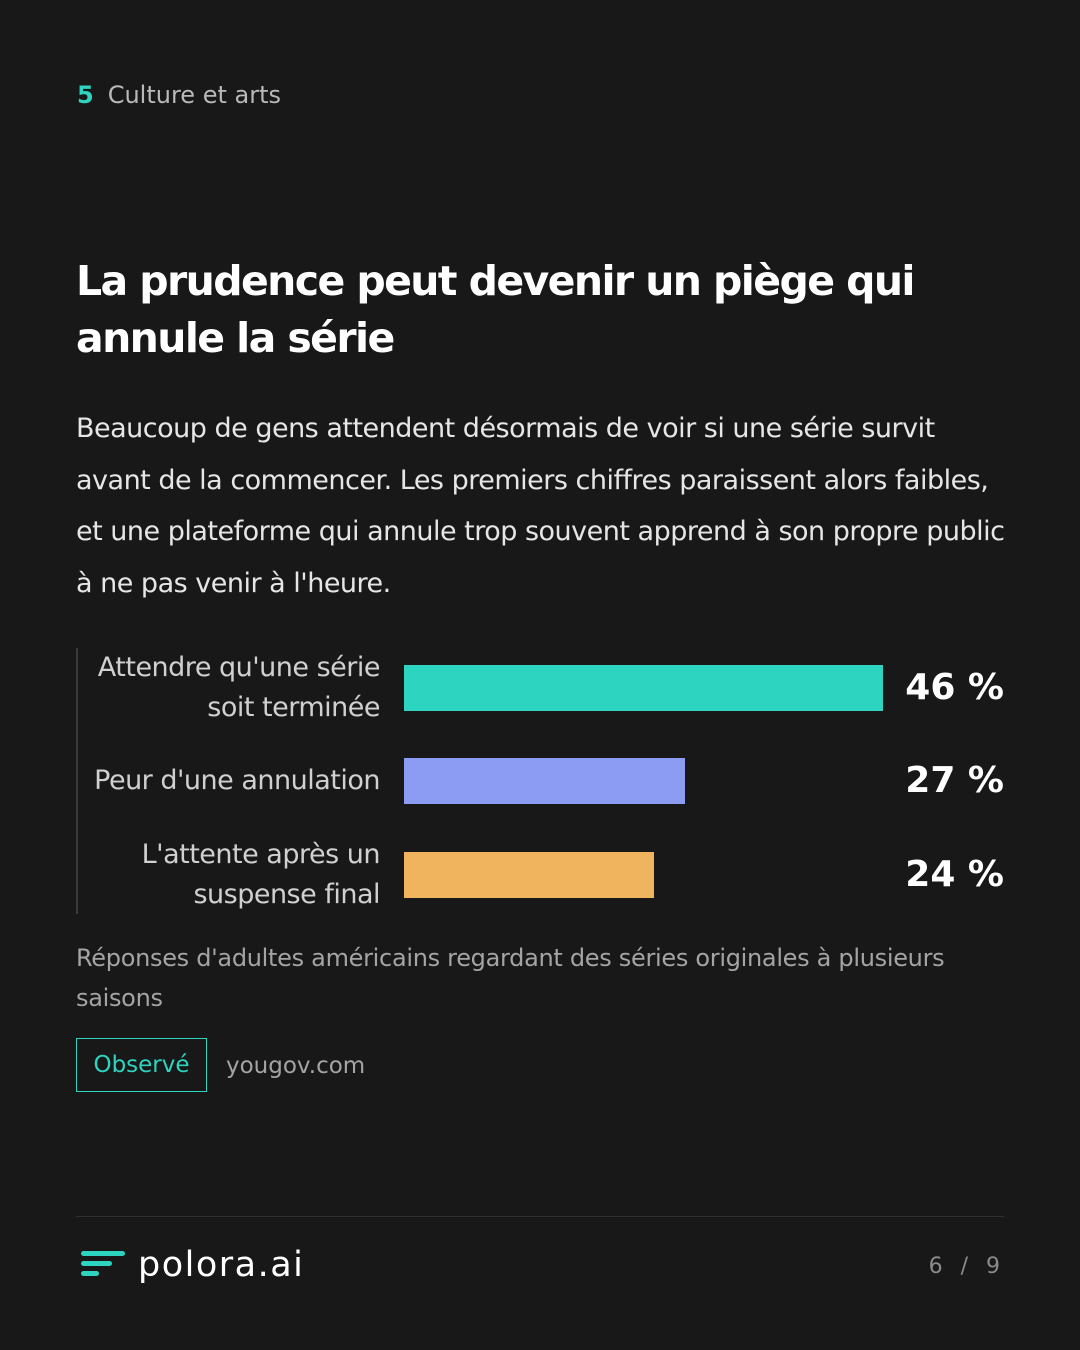 The image size is (1080, 1350). What do you see at coordinates (85, 95) in the screenshot?
I see `section-number: 5` at bounding box center [85, 95].